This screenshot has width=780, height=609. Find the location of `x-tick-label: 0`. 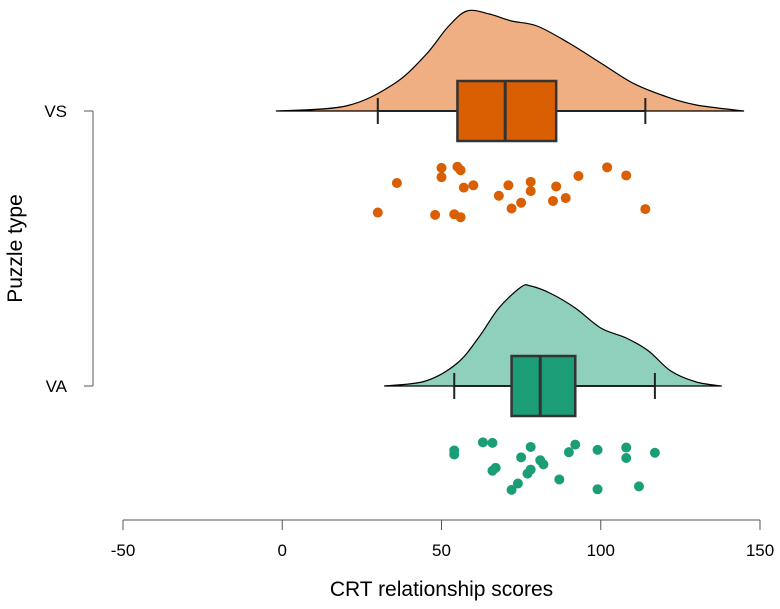

x-tick-label: 0 is located at coordinates (282, 550).